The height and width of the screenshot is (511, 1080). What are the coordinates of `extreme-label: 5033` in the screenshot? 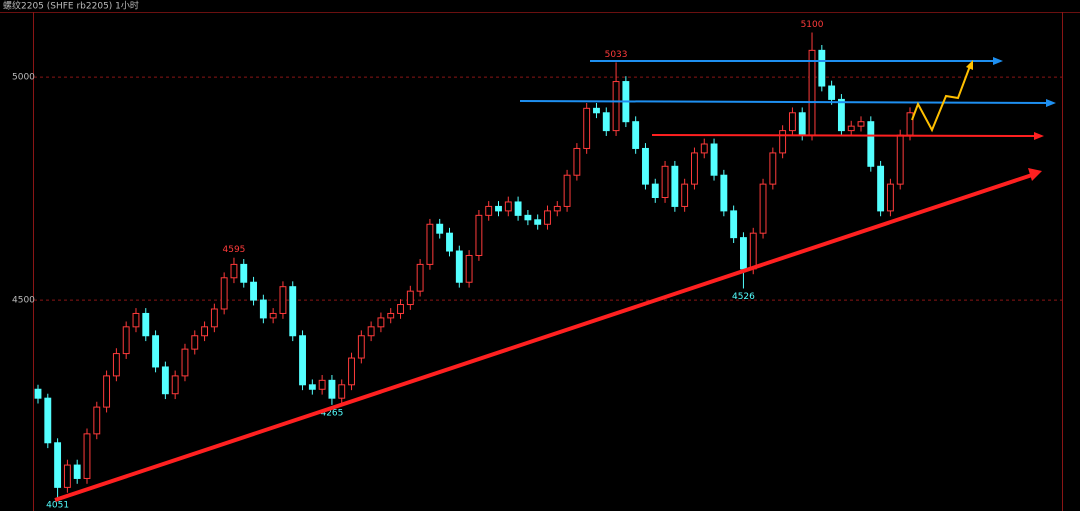 It's located at (616, 55).